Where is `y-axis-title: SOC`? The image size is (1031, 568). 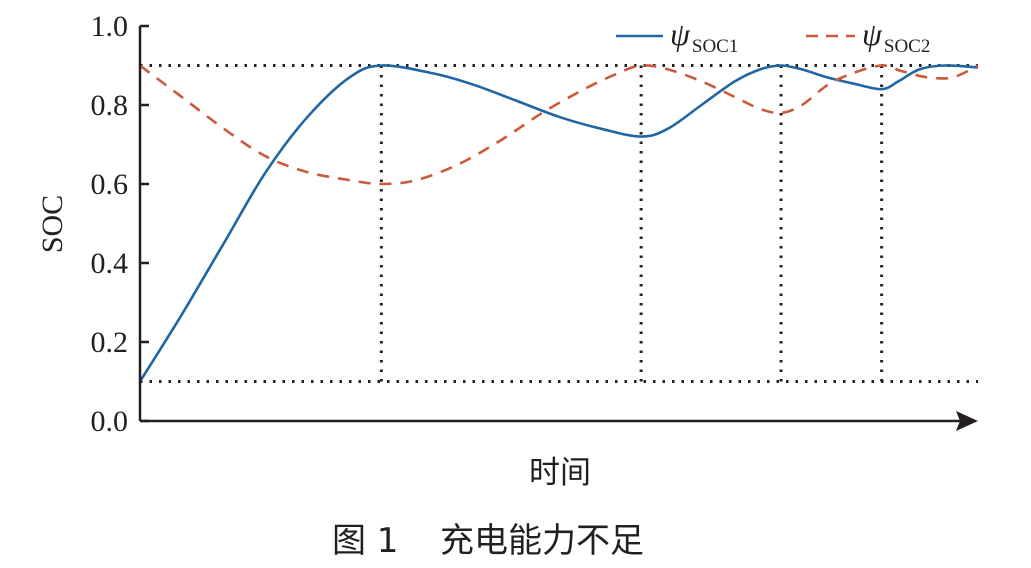 y-axis-title: SOC is located at coordinates (52, 224).